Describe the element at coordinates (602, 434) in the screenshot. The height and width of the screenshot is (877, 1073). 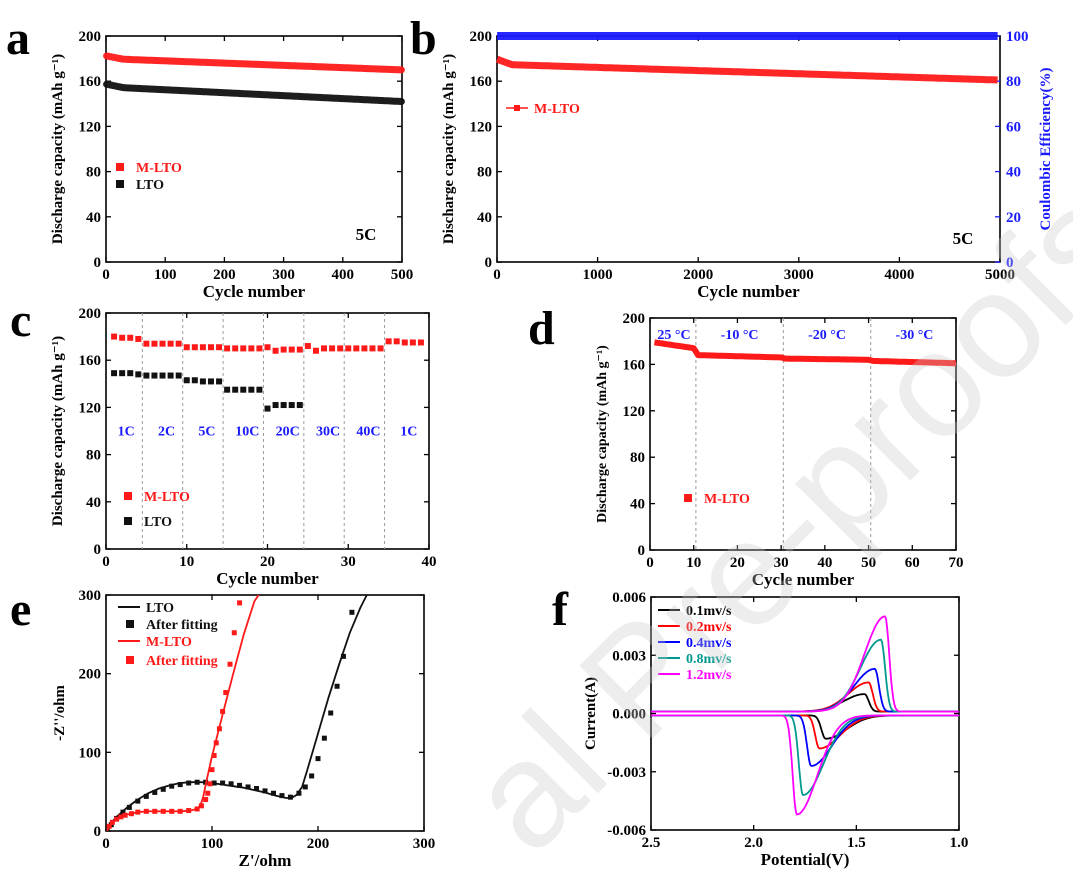
I see `y-axis-label: Discharge capacity (mAh g⁻¹)` at that location.